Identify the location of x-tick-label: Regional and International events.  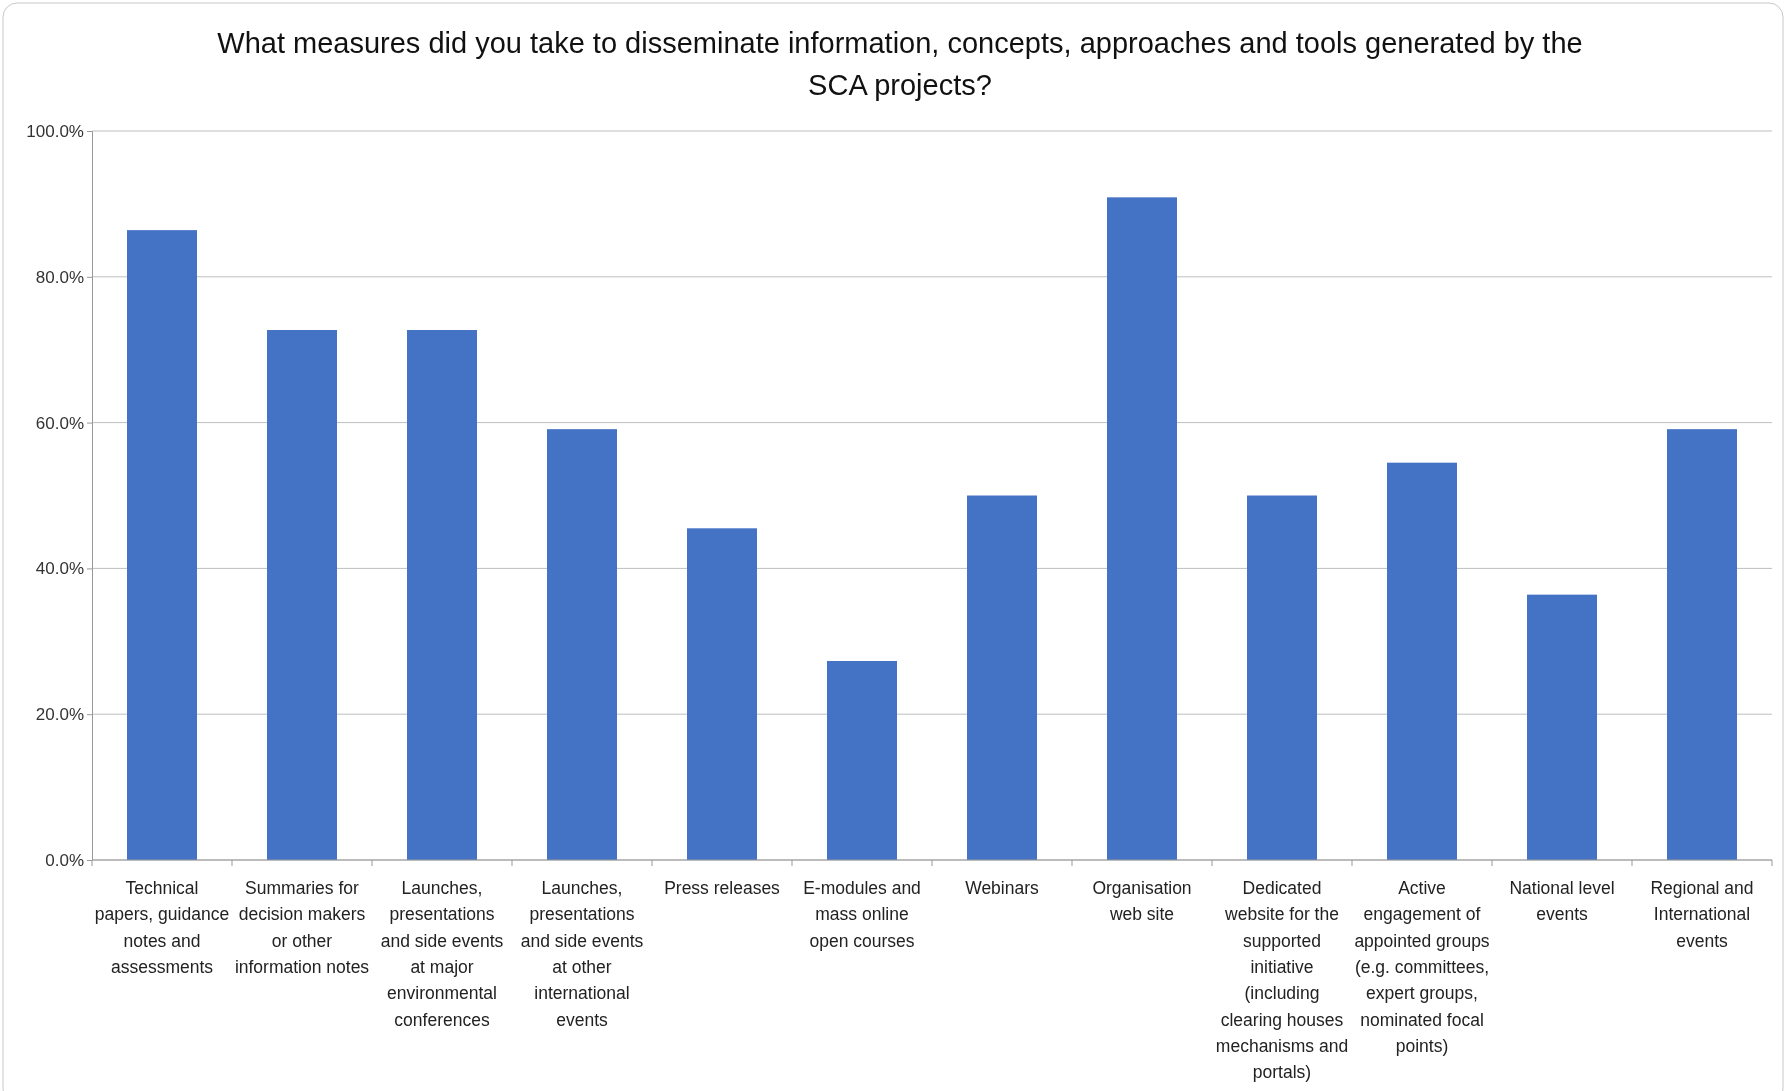
(1702, 914).